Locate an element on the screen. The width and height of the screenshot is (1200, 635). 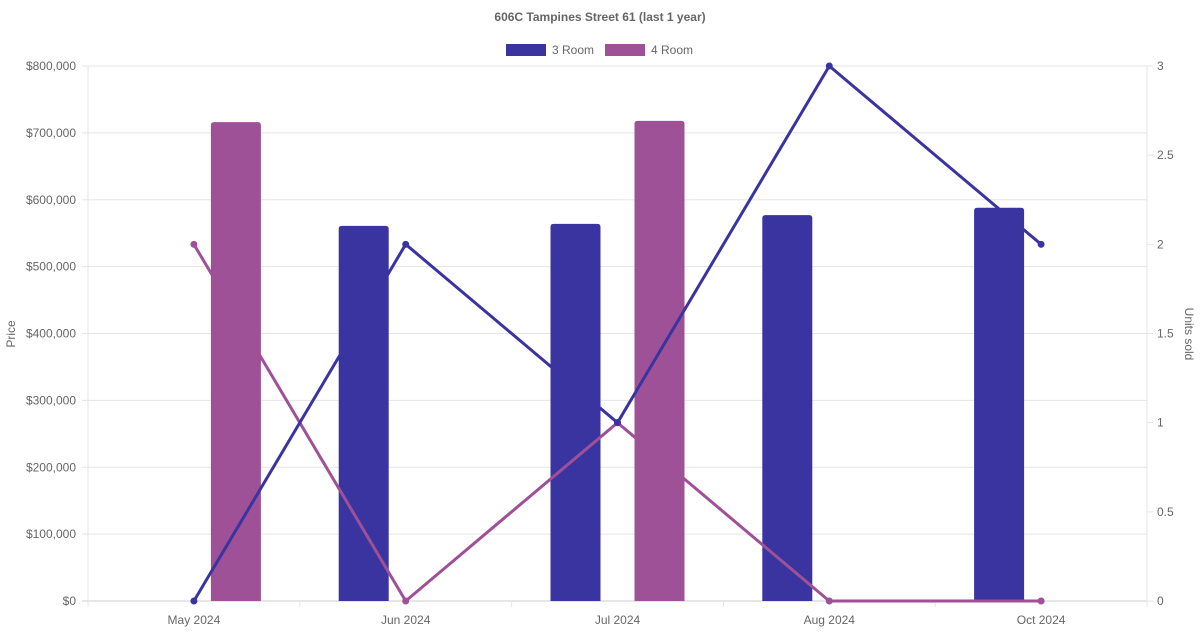
x-tick-label: Aug 2024 is located at coordinates (830, 620).